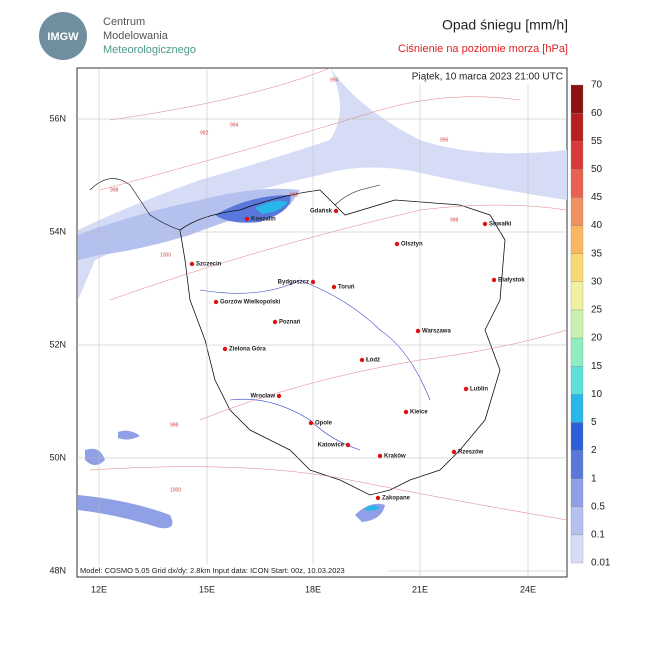 The width and height of the screenshot is (649, 649). I want to click on coastline, so click(235, 204).